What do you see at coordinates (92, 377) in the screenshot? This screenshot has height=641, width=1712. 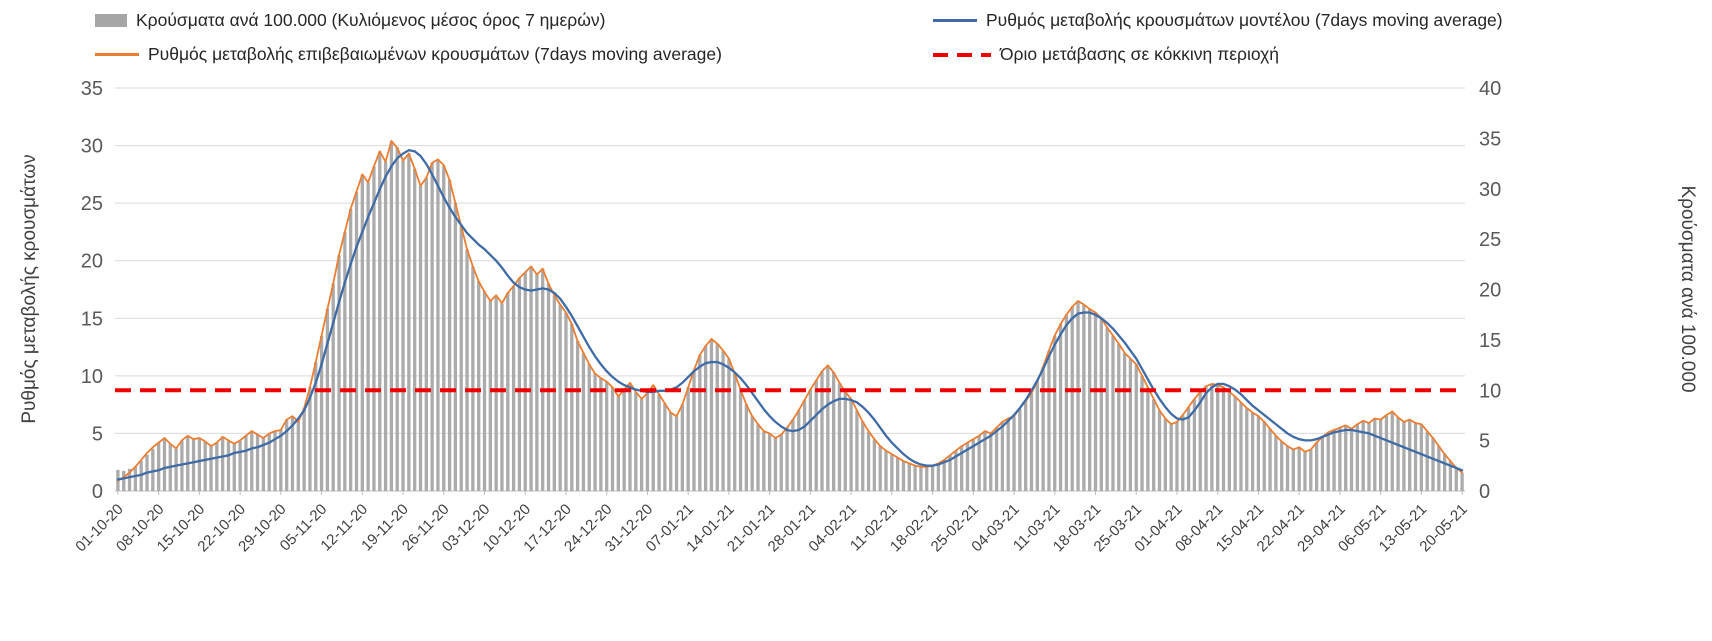 I see `left-axis-tick-label: 10` at bounding box center [92, 377].